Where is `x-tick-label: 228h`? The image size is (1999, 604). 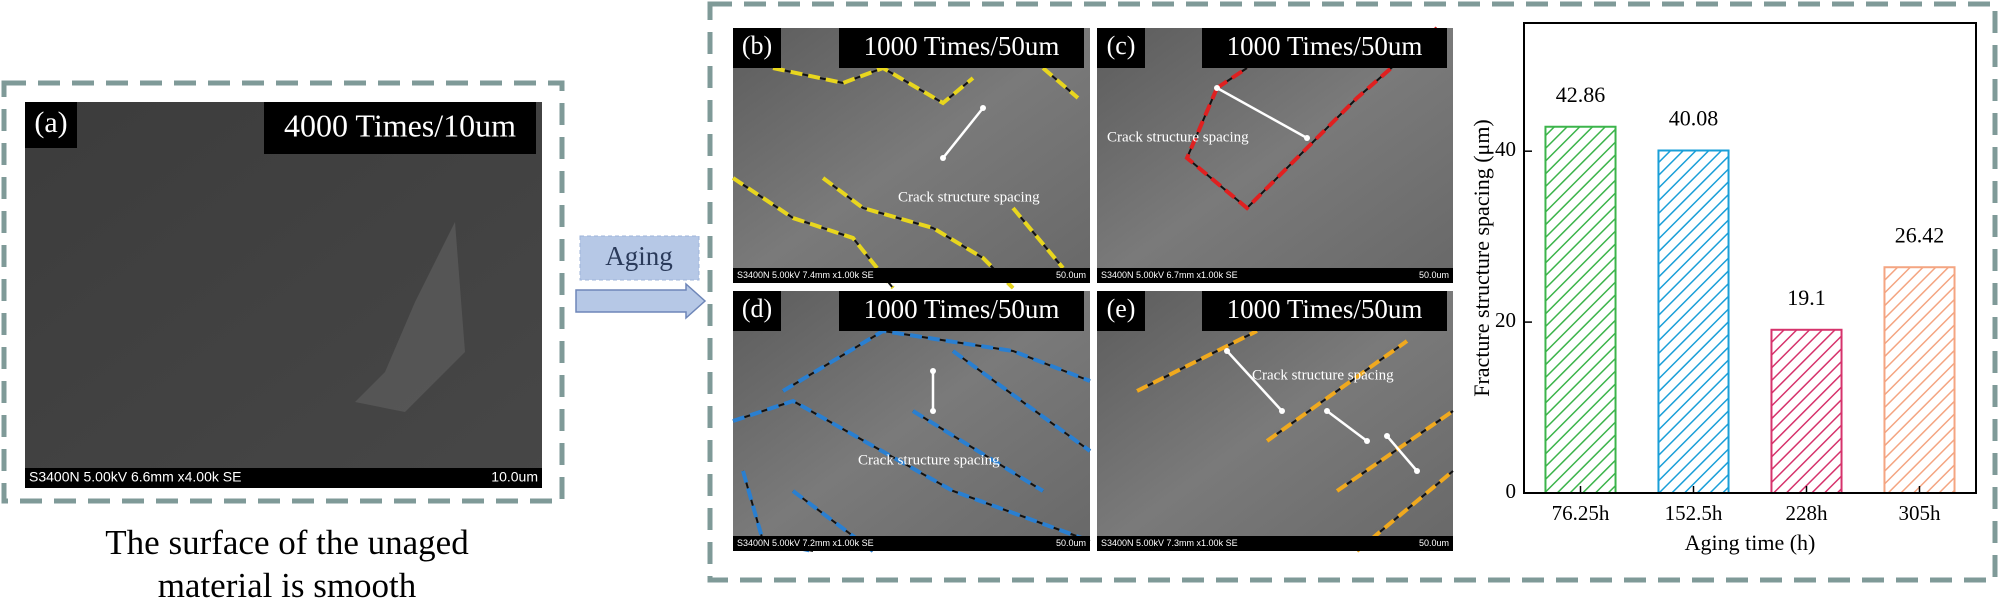
x-tick-label: 228h is located at coordinates (1807, 513).